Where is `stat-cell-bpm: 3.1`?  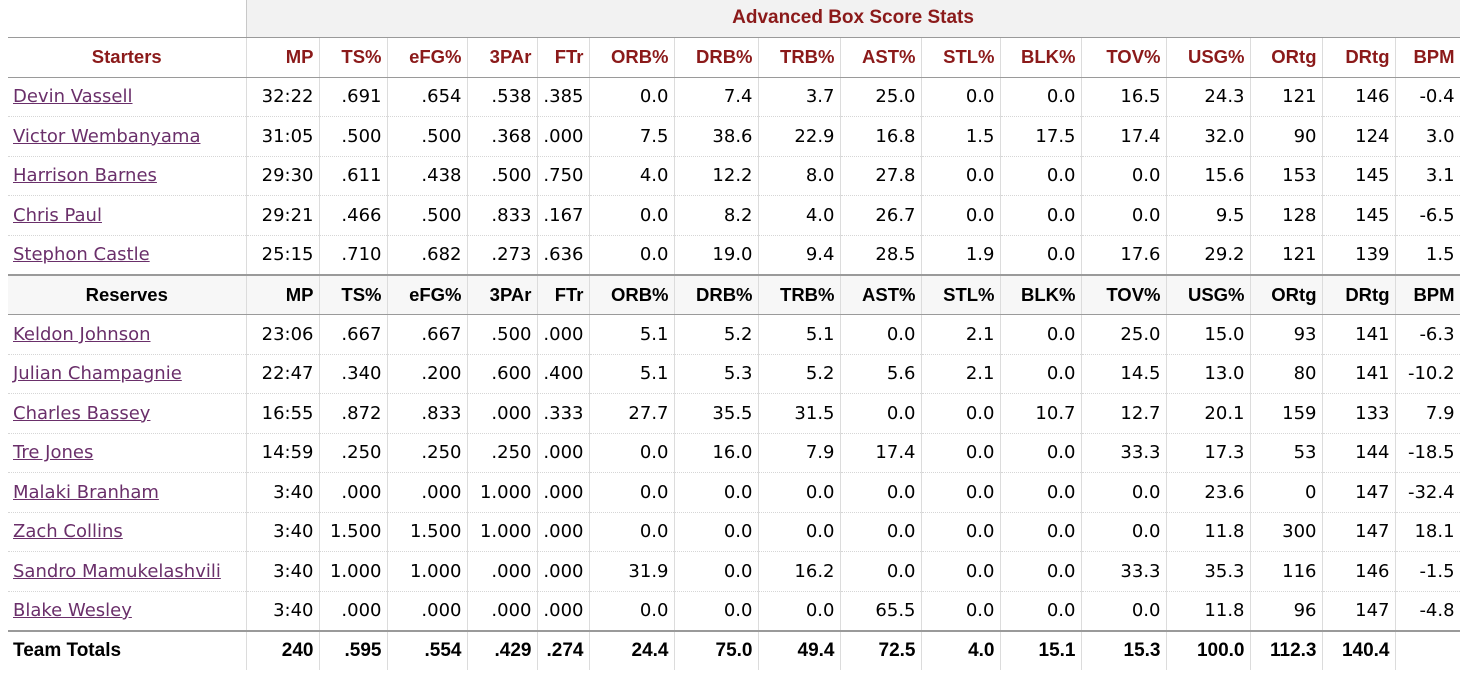 stat-cell-bpm: 3.1 is located at coordinates (1427, 176).